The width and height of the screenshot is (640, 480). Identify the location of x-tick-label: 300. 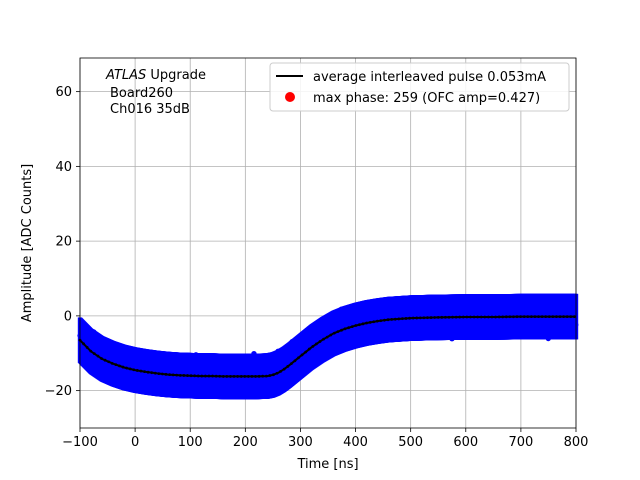
(300, 442).